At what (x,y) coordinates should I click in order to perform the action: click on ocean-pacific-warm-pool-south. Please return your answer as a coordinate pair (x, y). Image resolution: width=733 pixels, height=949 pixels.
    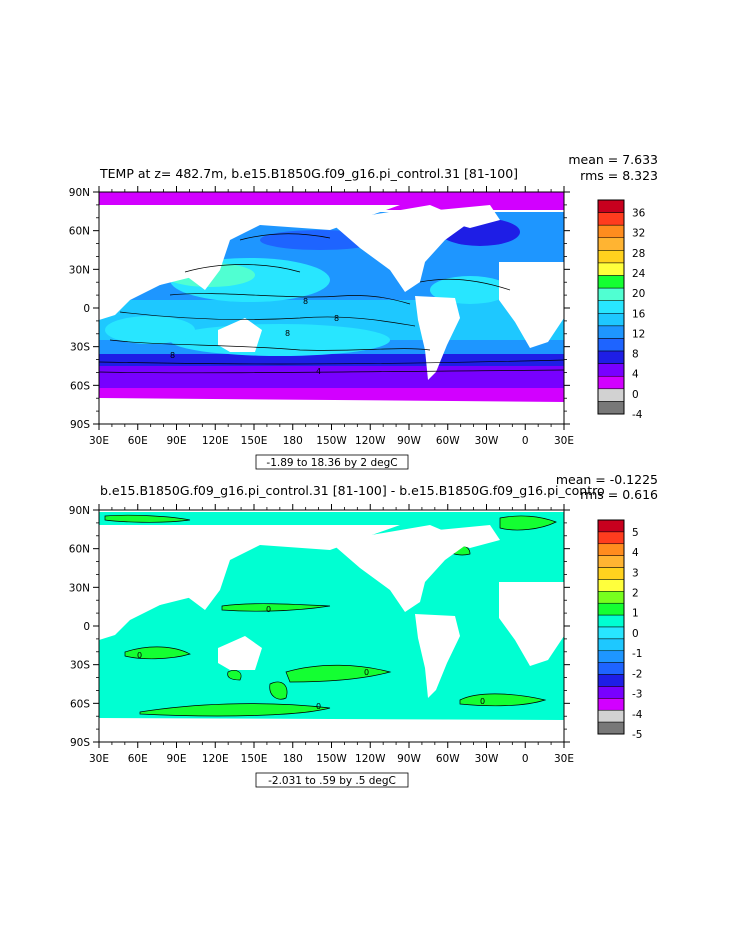
    Looking at the image, I should click on (280, 340).